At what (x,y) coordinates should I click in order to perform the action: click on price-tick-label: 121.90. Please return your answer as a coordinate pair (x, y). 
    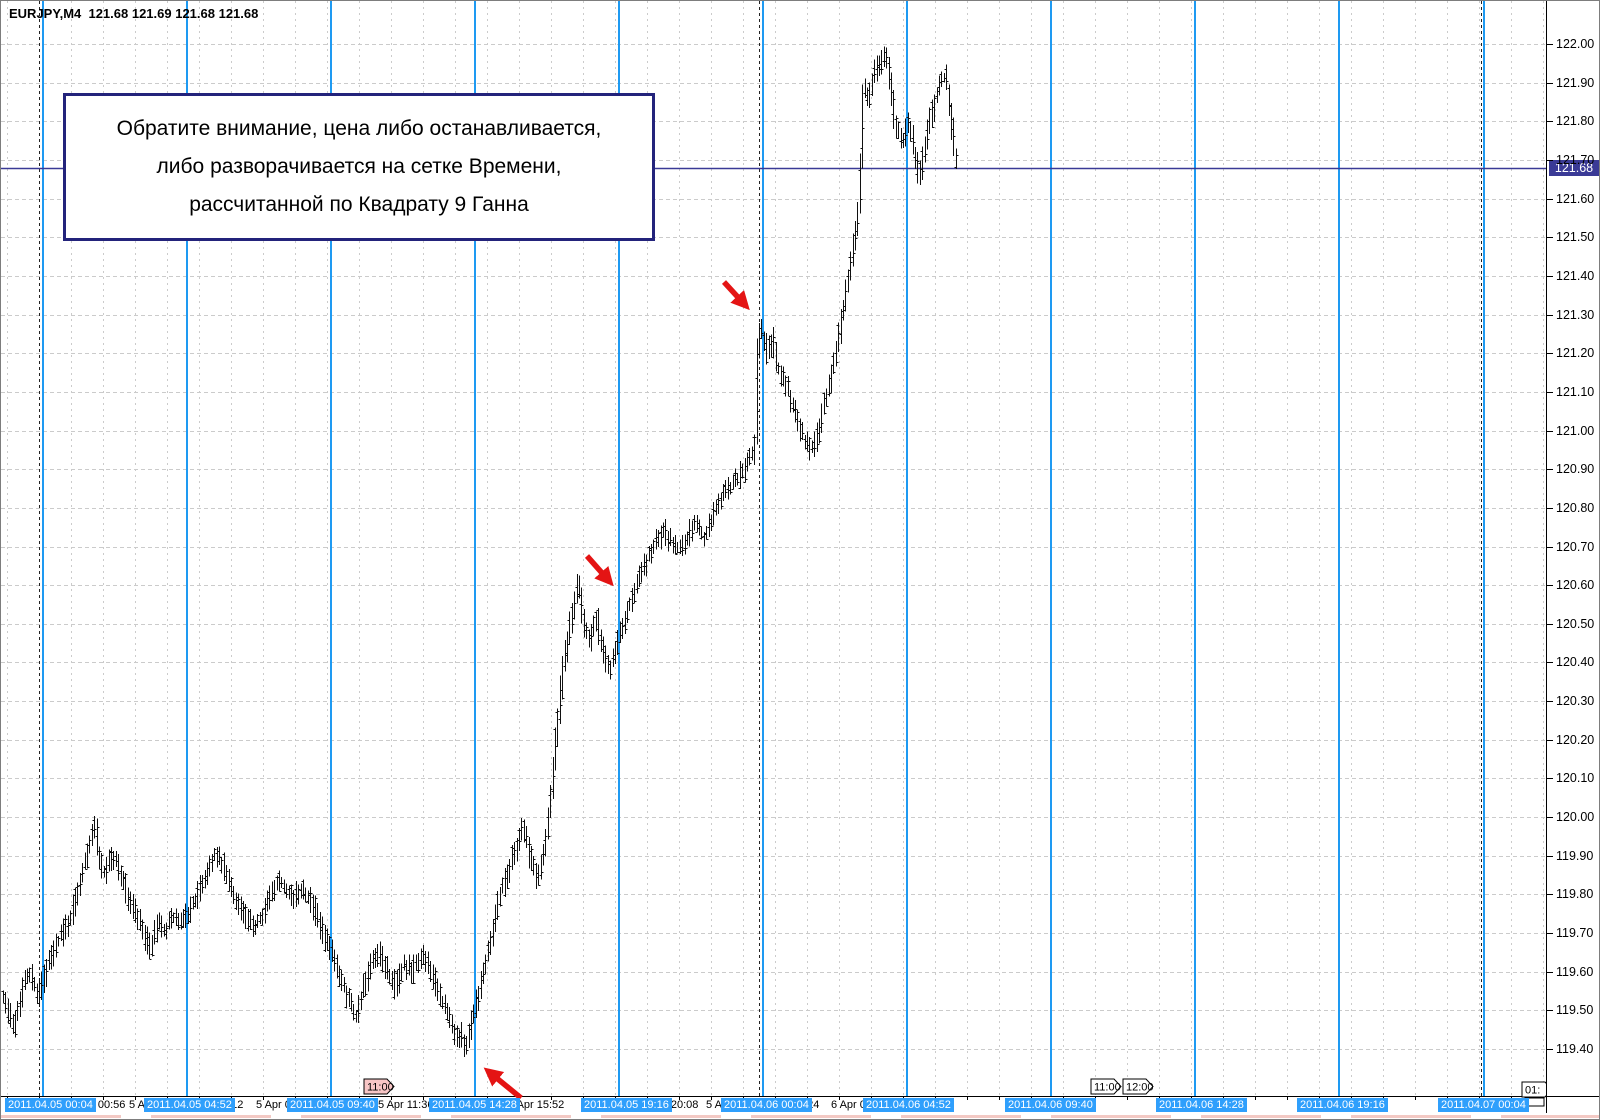
    Looking at the image, I should click on (1575, 83).